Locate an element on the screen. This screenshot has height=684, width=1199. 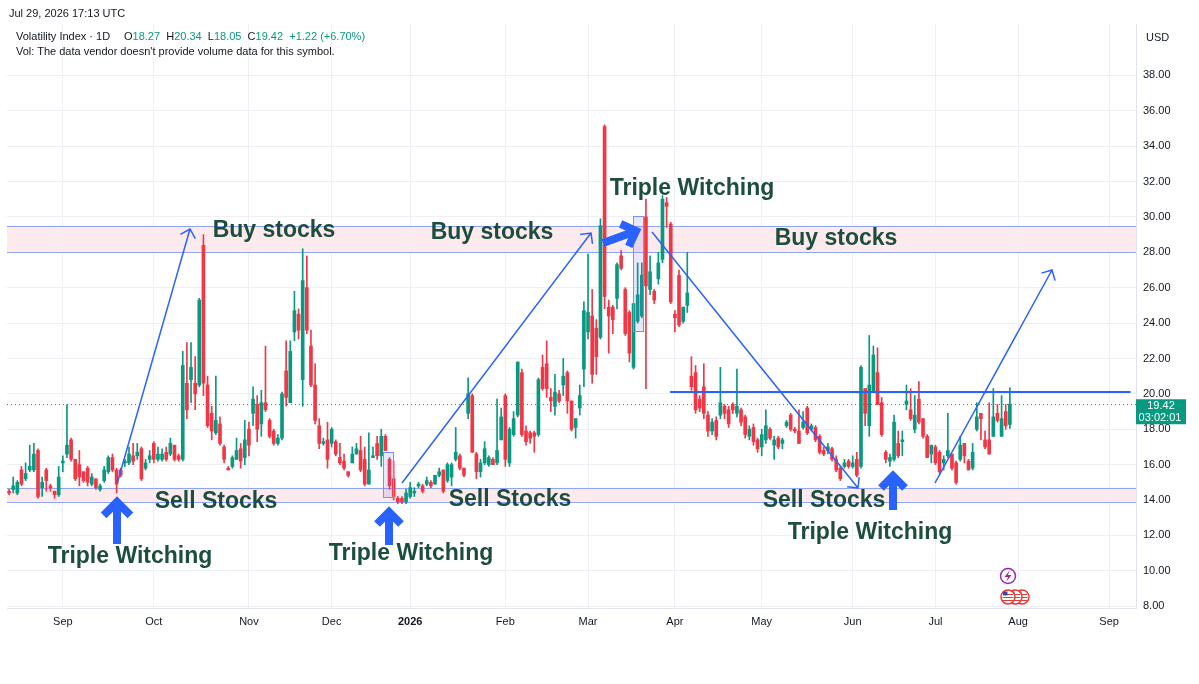
y-tick-label: 28.00 is located at coordinates (1157, 251).